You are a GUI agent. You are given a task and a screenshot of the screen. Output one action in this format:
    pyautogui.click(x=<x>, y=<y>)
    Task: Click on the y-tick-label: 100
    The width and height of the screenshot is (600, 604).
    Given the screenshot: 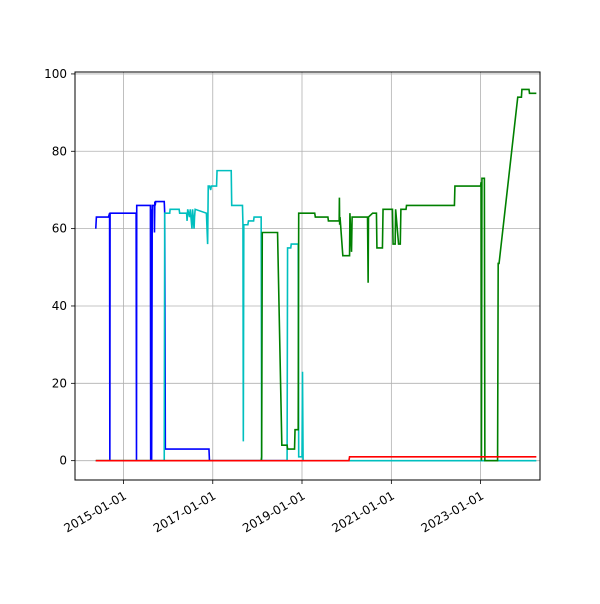 What is the action you would take?
    pyautogui.click(x=55, y=74)
    